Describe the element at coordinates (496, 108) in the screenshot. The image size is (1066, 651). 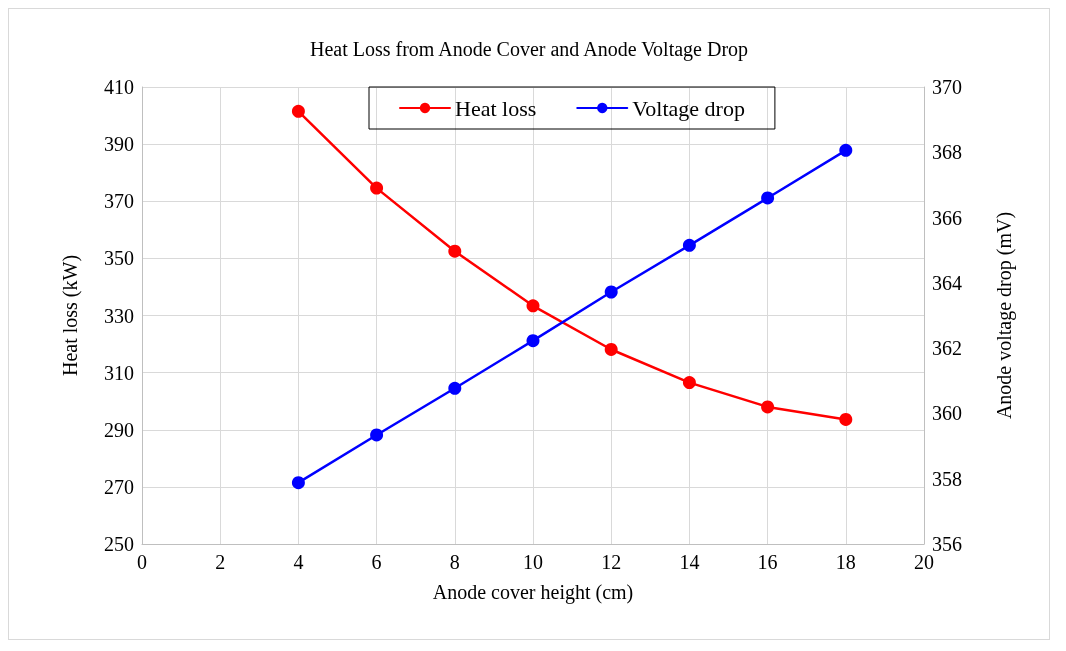
I see `legend-label: Heat loss` at that location.